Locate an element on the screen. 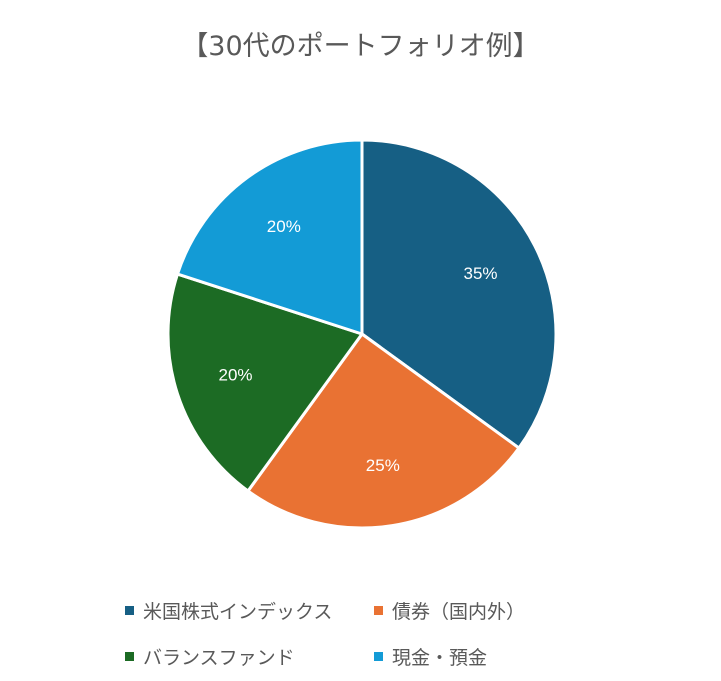 Image resolution: width=721 pixels, height=681 pixels. slice-bonds is located at coordinates (383, 431).